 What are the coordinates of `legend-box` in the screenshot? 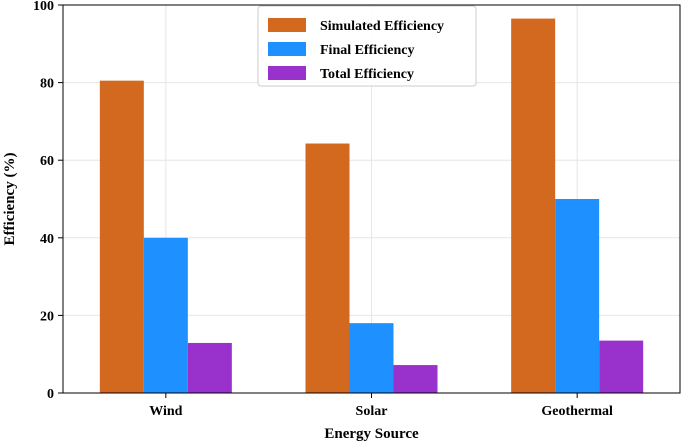 It's located at (367, 46).